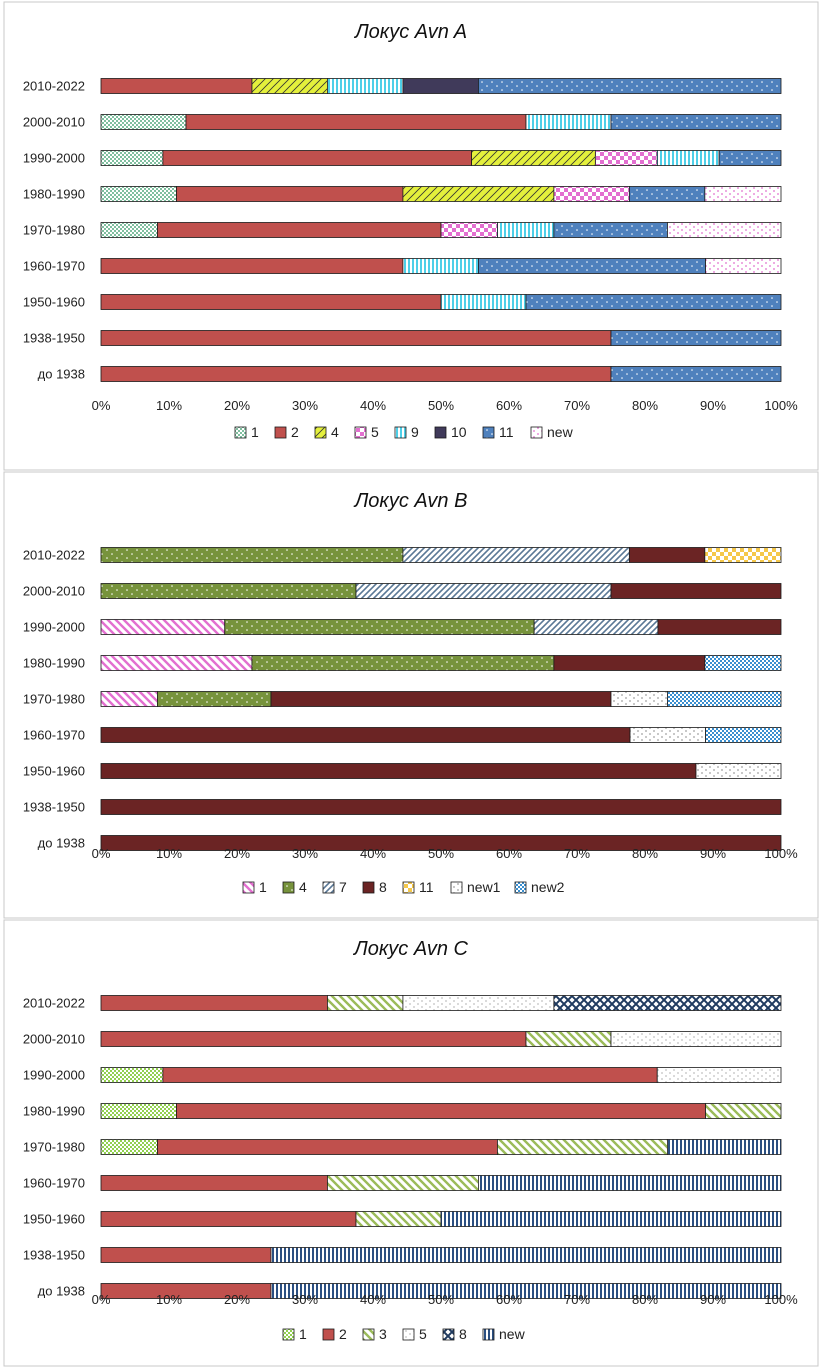  What do you see at coordinates (548, 887) in the screenshot?
I see `legend-label: new2` at bounding box center [548, 887].